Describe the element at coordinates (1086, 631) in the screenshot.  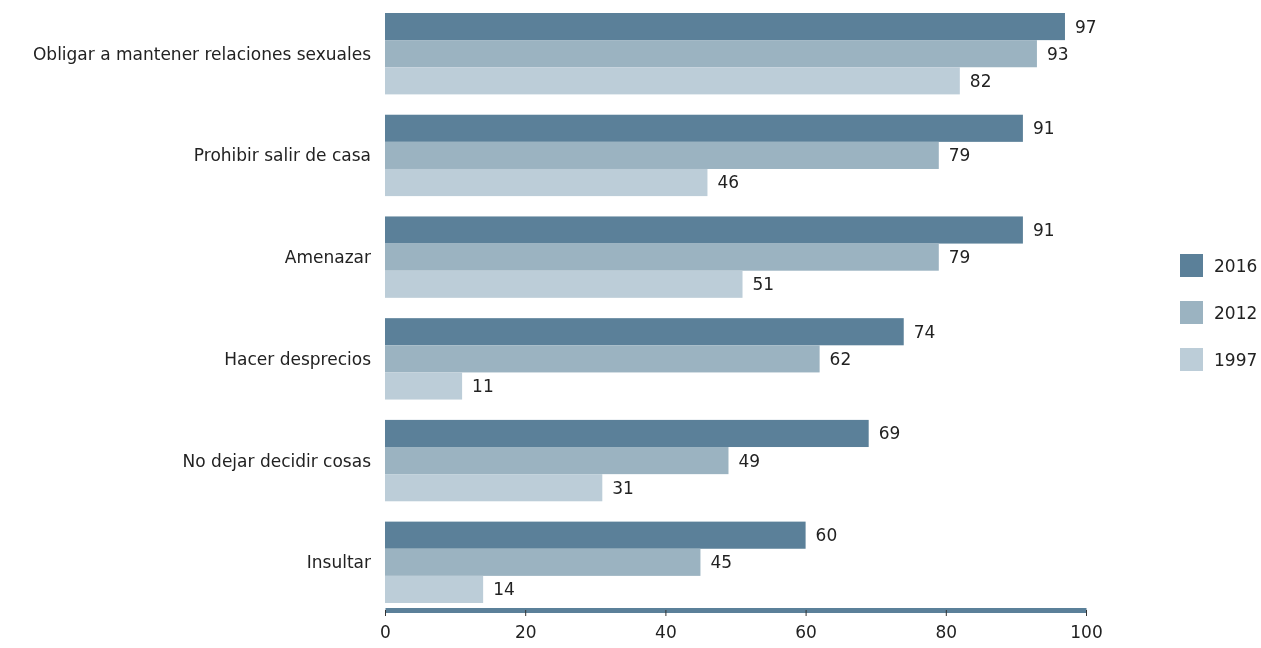
I see `x-tick-label: 100` at that location.